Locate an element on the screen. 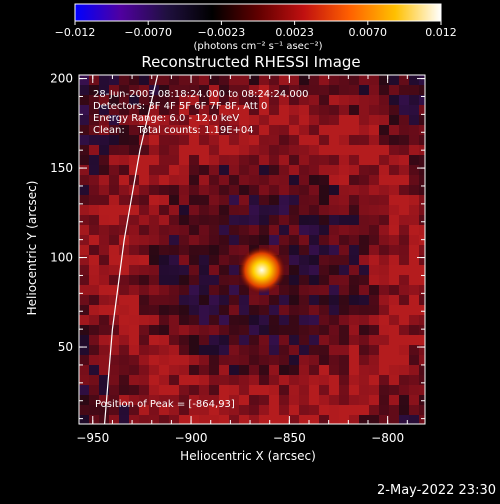  annotation-time: 28-Jun-2003 08:18:24.000 to 08:24:24.000 is located at coordinates (201, 94).